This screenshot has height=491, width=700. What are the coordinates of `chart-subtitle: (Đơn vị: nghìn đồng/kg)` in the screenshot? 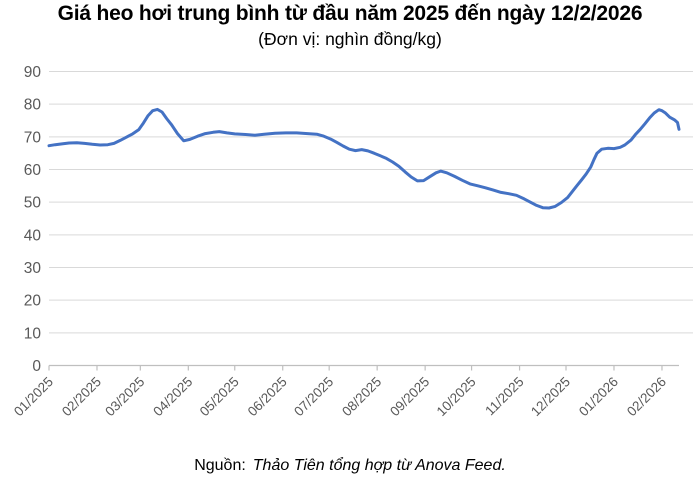 It's located at (350, 39).